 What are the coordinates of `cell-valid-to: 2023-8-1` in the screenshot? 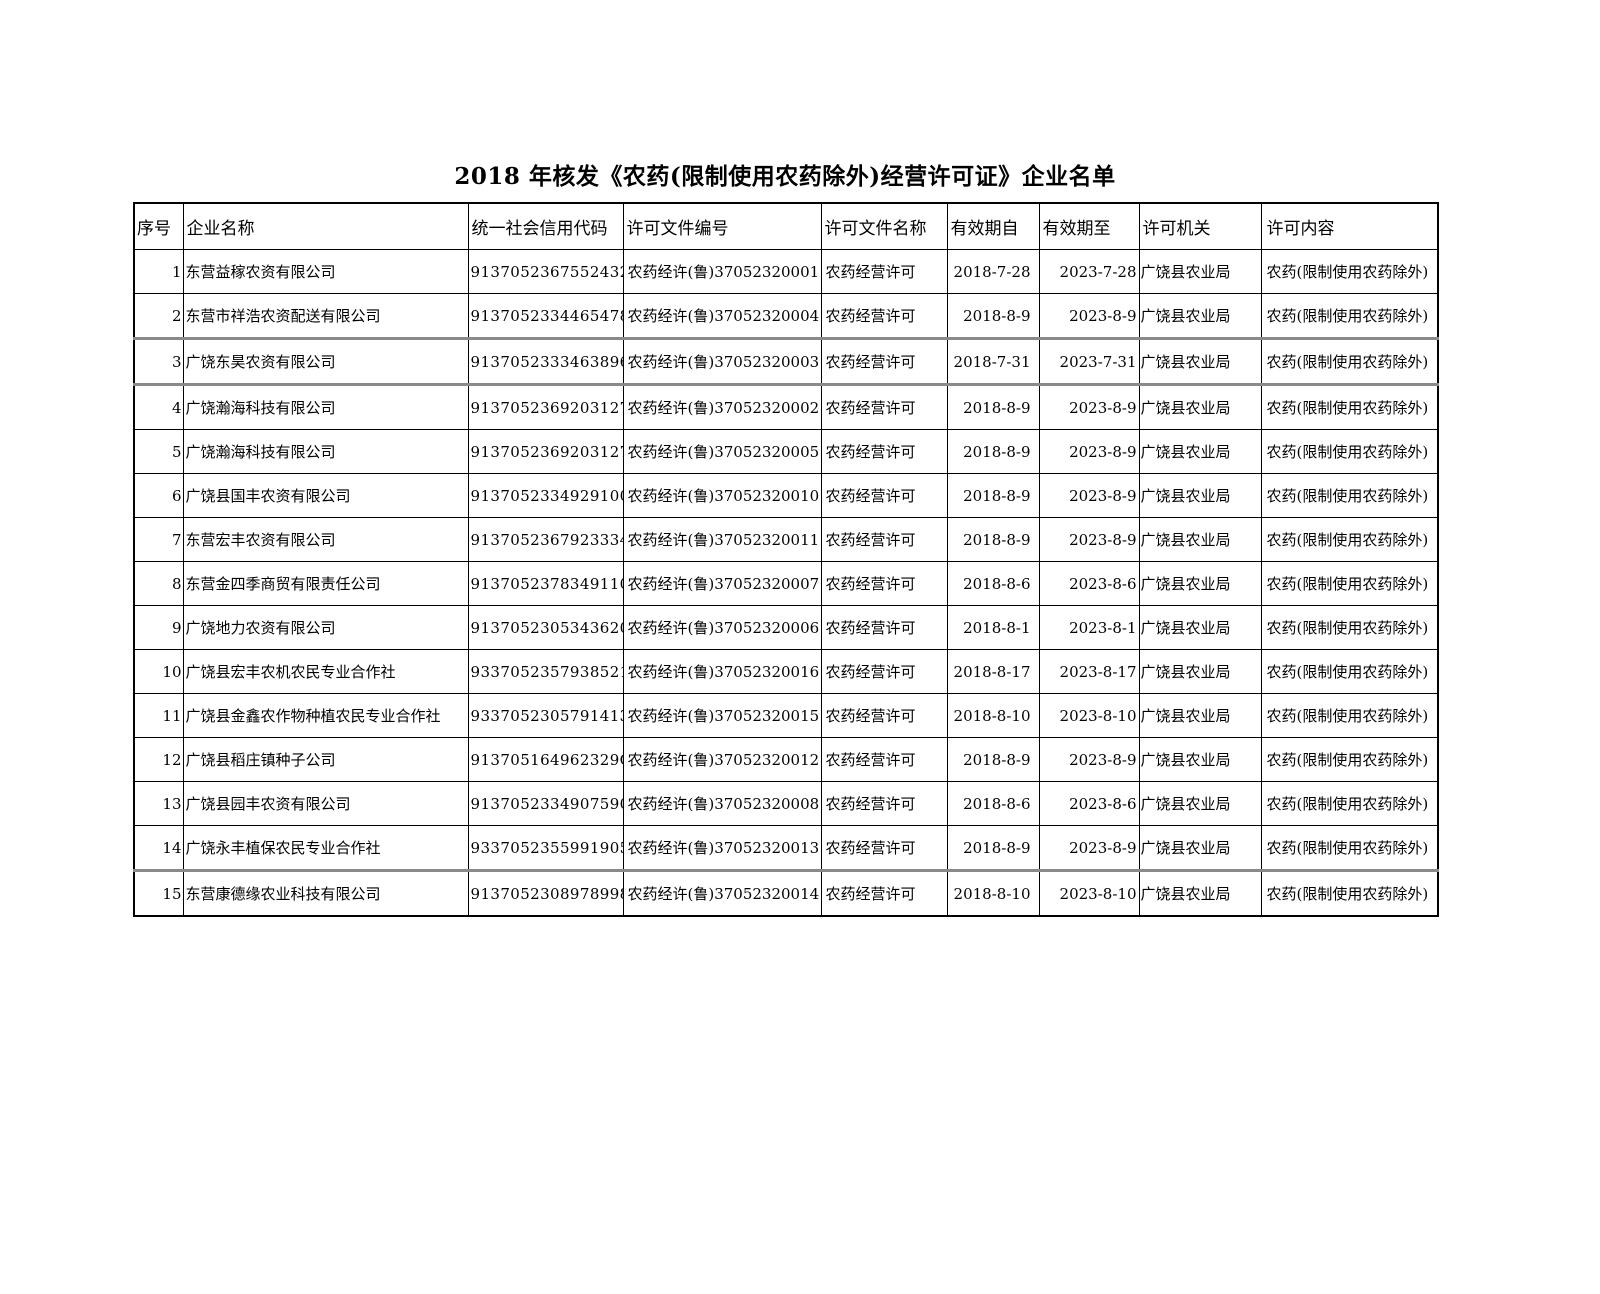 It's located at (1089, 627).